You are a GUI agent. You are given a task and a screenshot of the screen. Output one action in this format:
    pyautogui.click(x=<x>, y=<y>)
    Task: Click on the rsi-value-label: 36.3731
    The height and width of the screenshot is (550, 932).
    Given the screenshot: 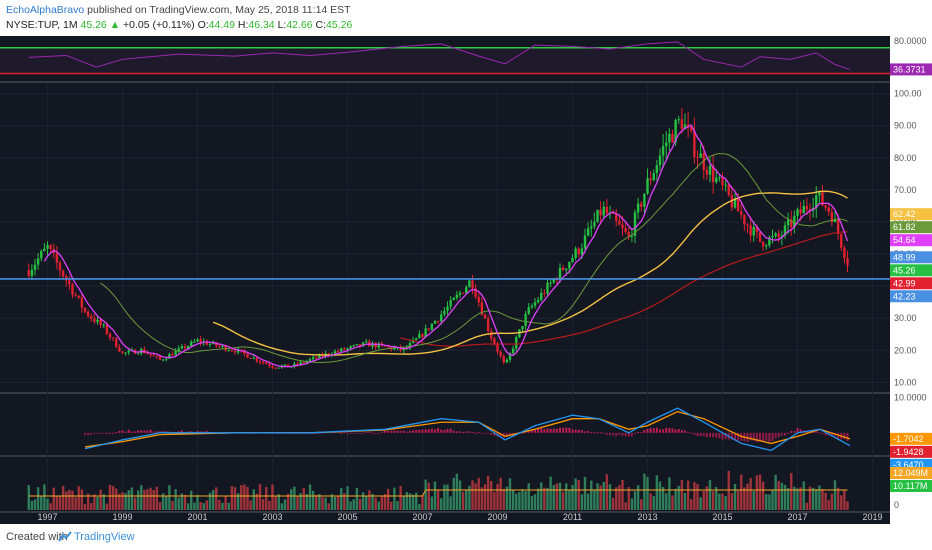 What is the action you would take?
    pyautogui.click(x=909, y=69)
    